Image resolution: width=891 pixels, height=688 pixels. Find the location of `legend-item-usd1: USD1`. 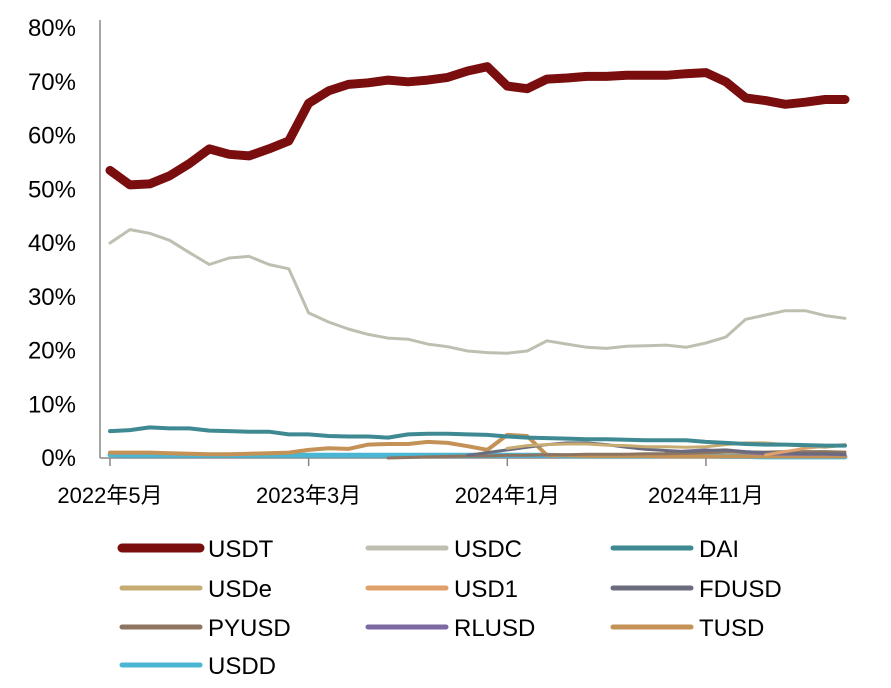

legend-item-usd1: USD1 is located at coordinates (441, 589).